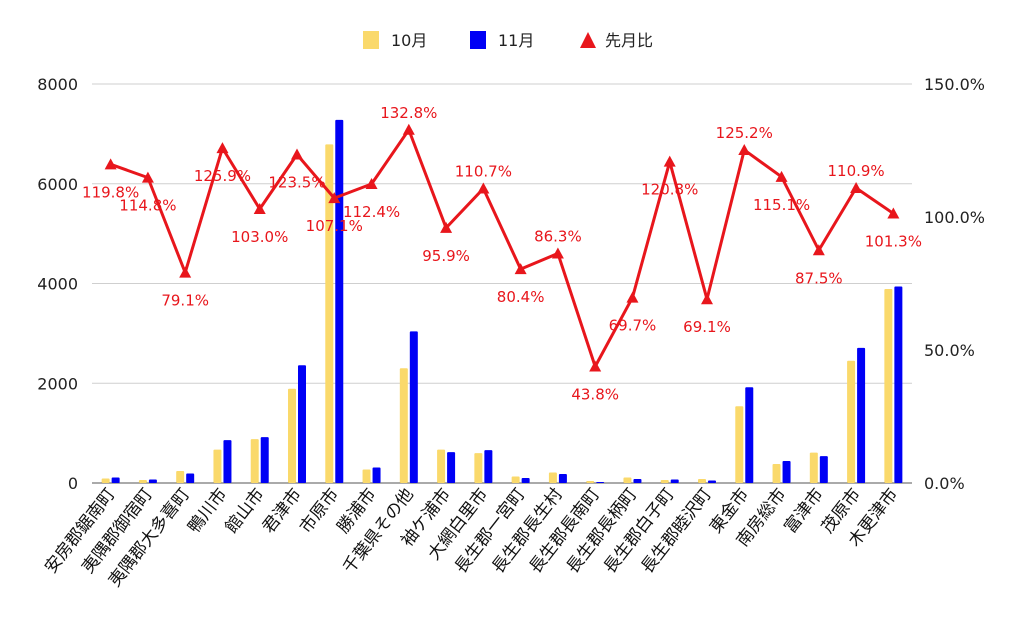 The image size is (1024, 633). What do you see at coordinates (744, 133) in the screenshot?
I see `ratio-data-label: 125.2%` at bounding box center [744, 133].